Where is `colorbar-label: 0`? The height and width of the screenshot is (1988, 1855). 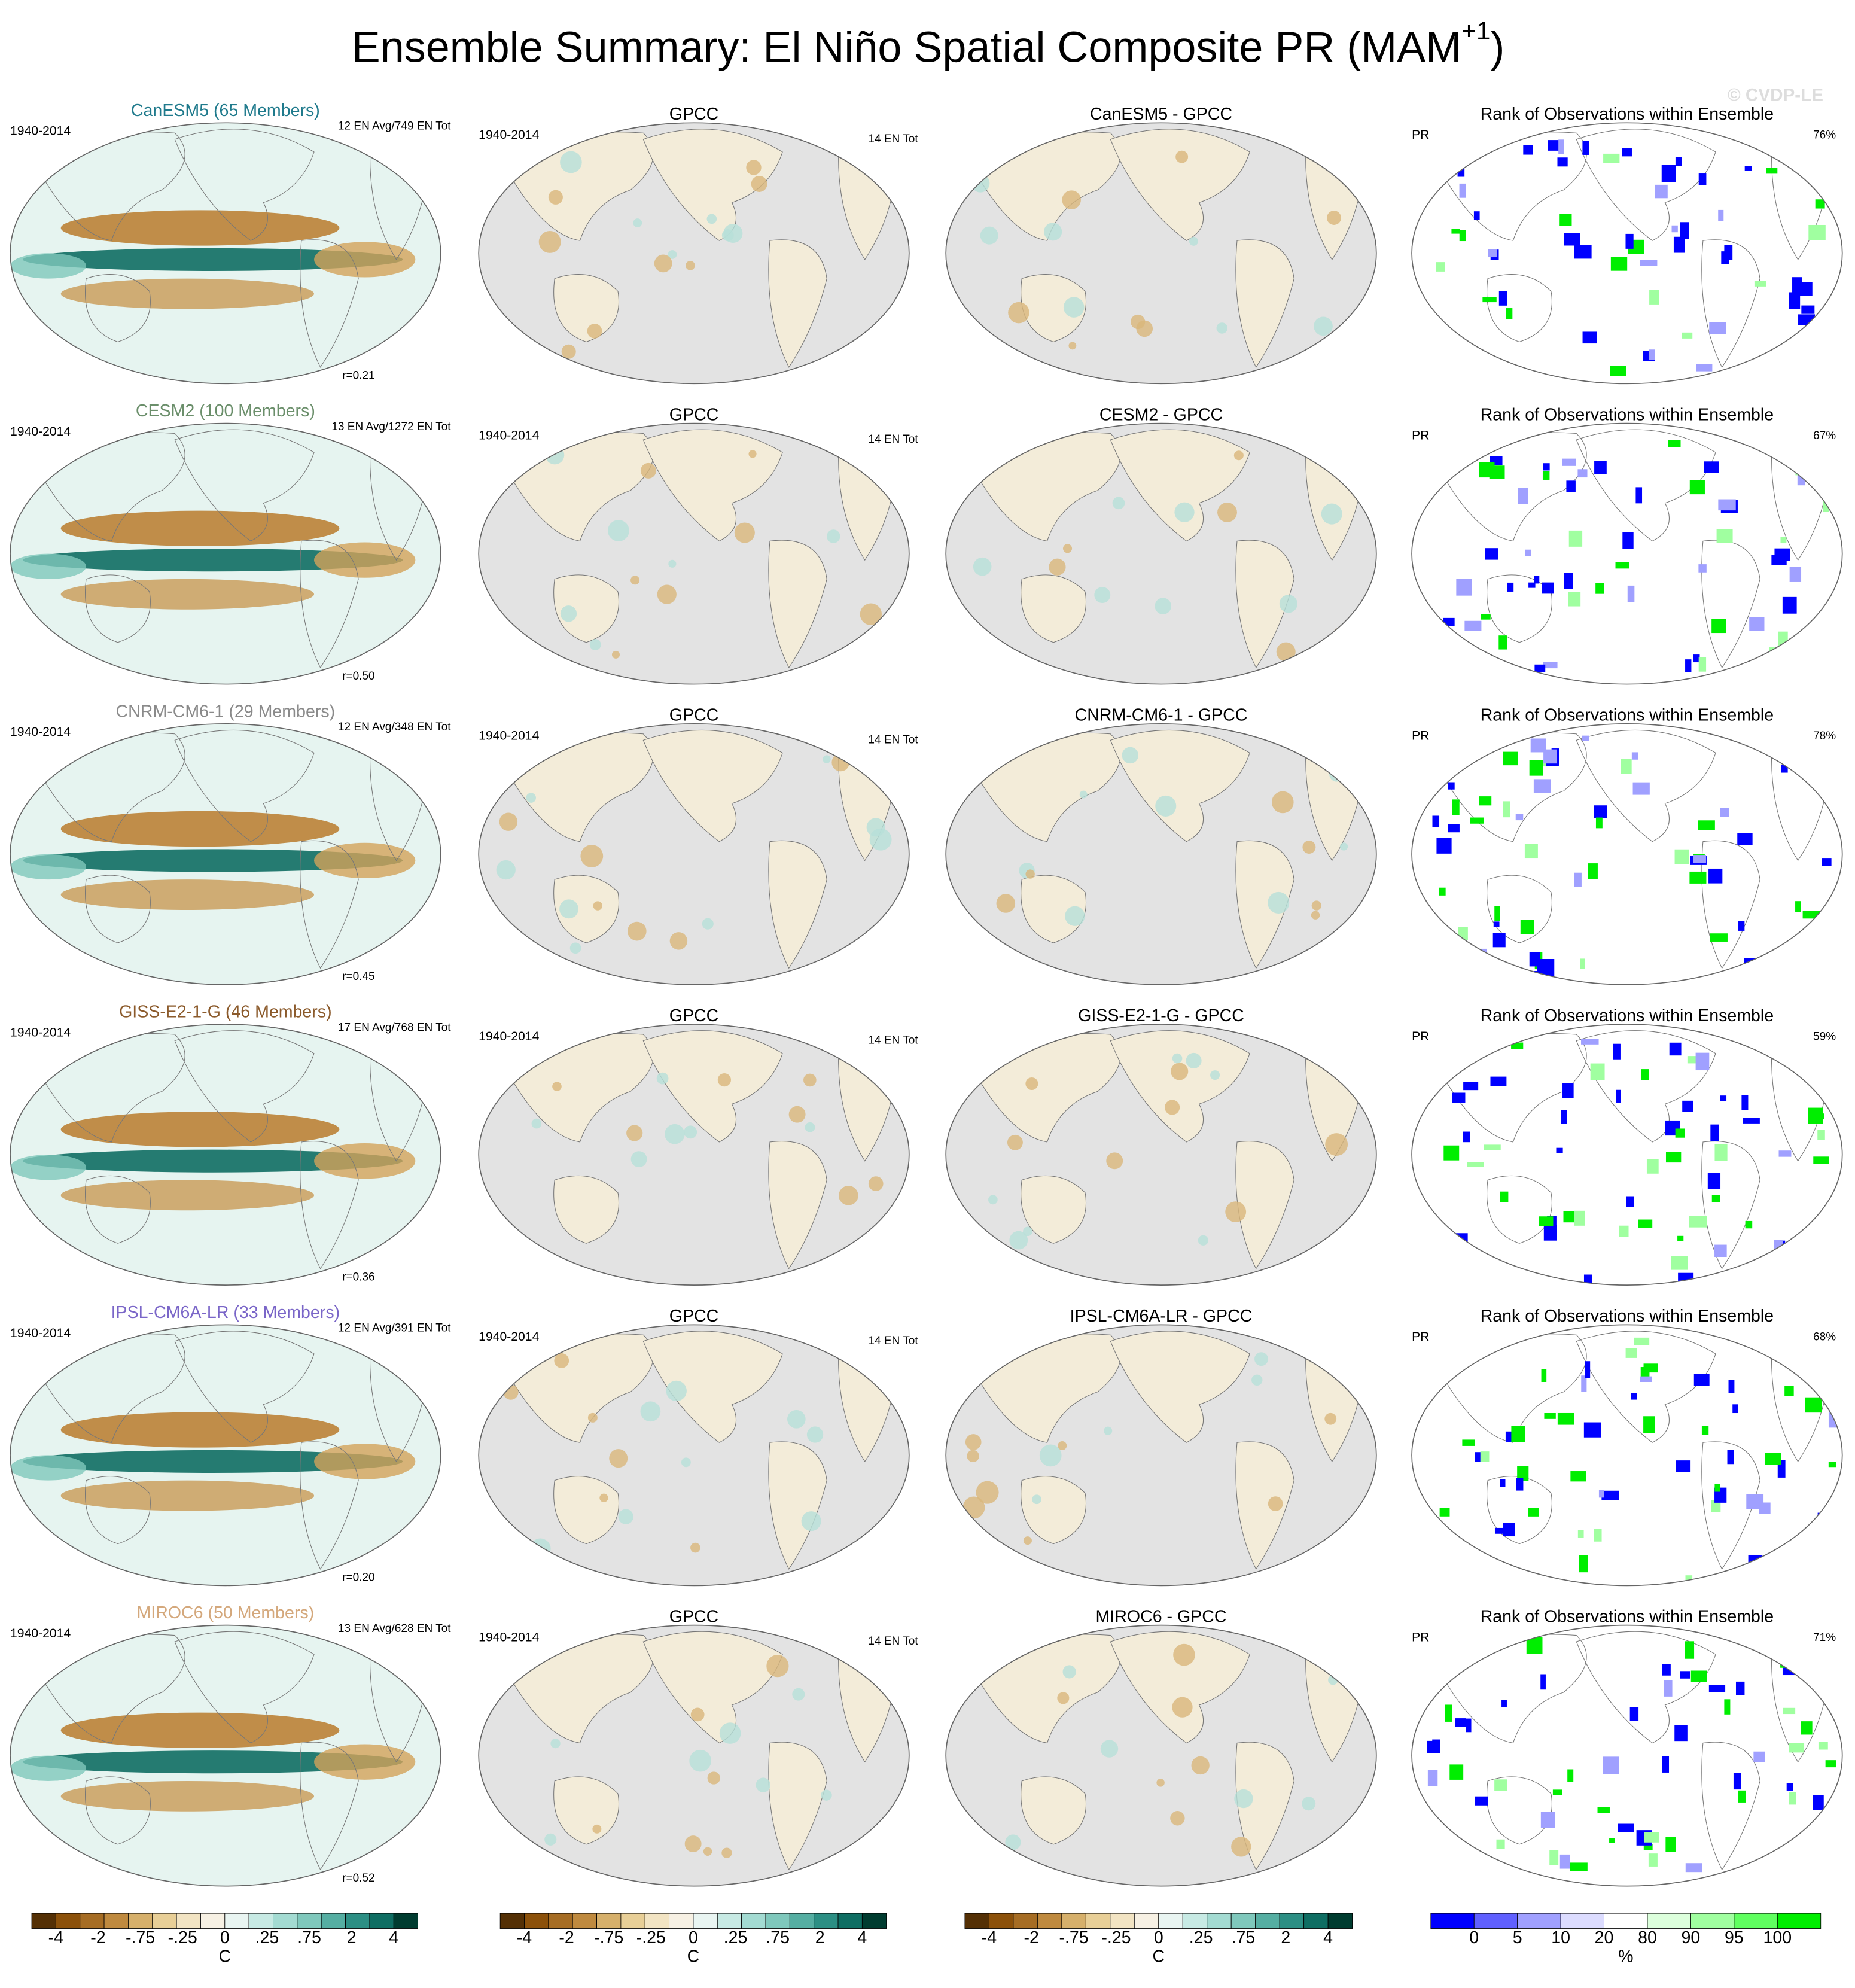
colorbar-label: 0 is located at coordinates (694, 1937).